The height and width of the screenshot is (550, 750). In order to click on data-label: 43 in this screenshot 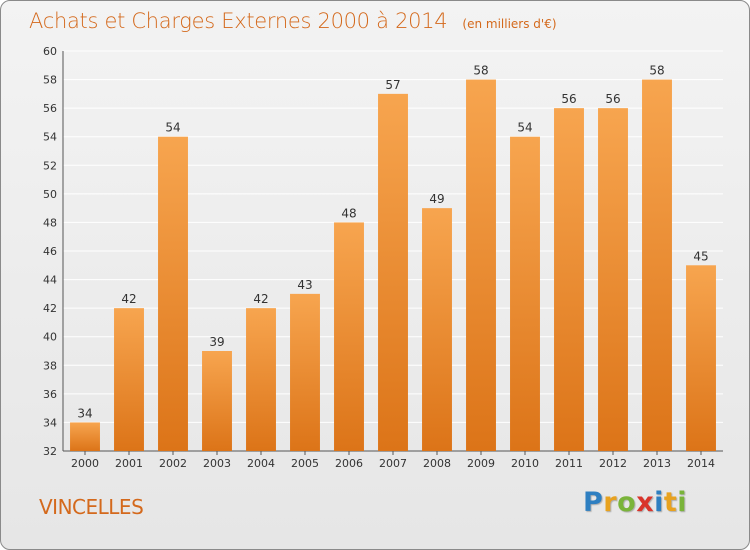, I will do `click(304, 285)`.